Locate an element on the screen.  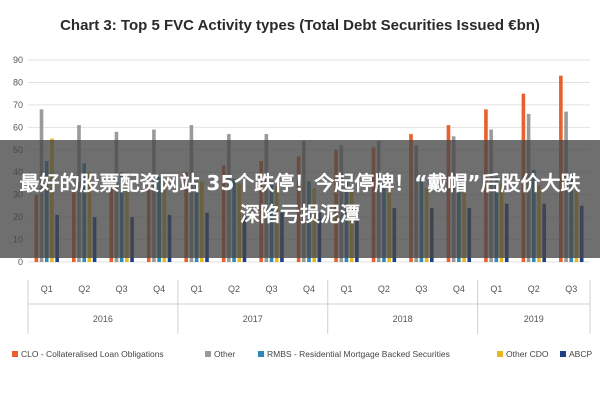
legend-label-4: Other CDO is located at coordinates (527, 354).